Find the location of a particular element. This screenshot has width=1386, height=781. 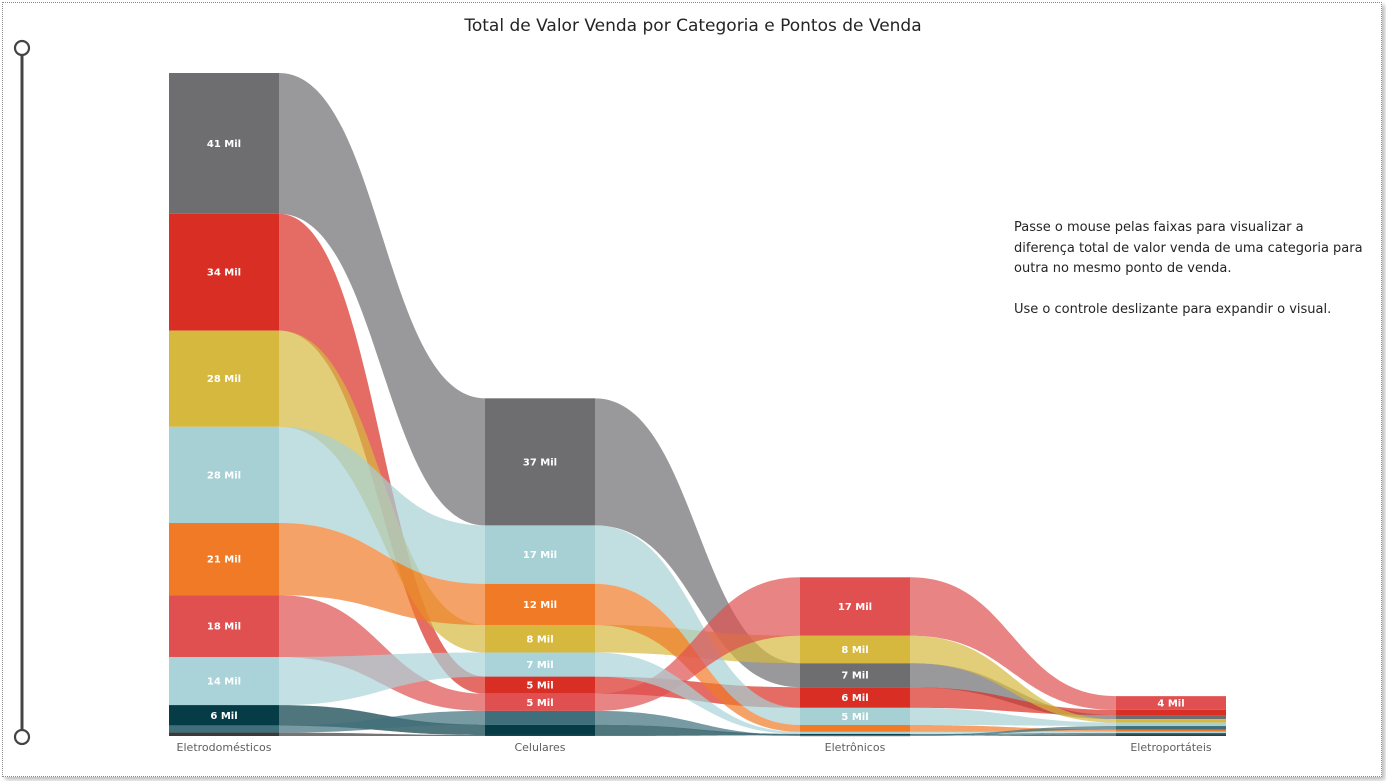

bar-value-label: 37 Mil is located at coordinates (540, 462).